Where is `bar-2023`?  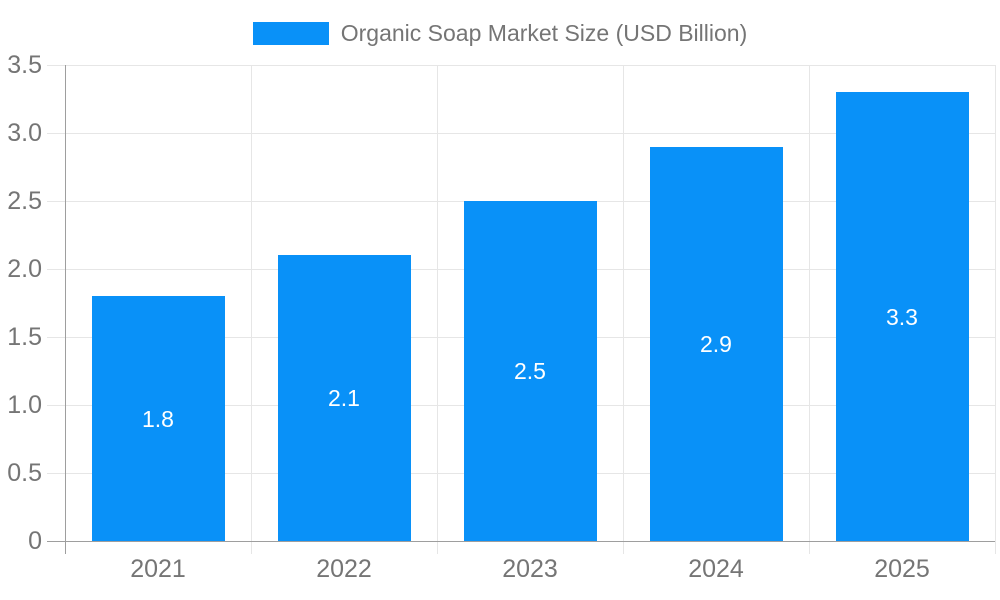
bar-2023 is located at coordinates (530, 371).